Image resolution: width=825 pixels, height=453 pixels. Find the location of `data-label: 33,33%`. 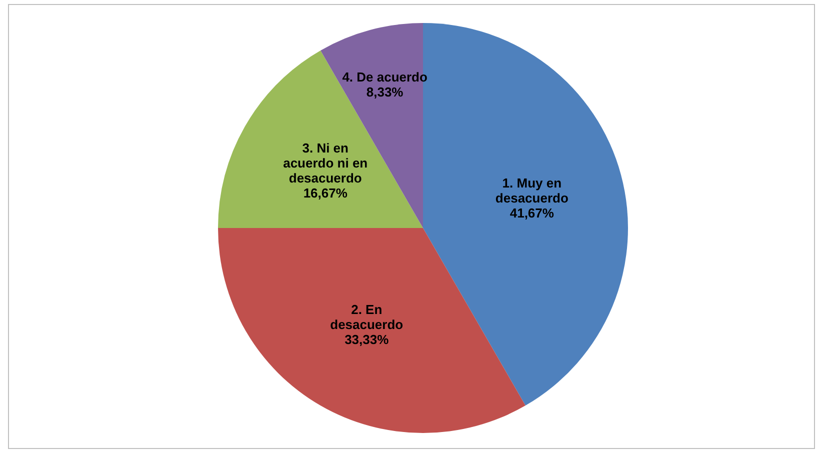

data-label: 33,33% is located at coordinates (367, 340).